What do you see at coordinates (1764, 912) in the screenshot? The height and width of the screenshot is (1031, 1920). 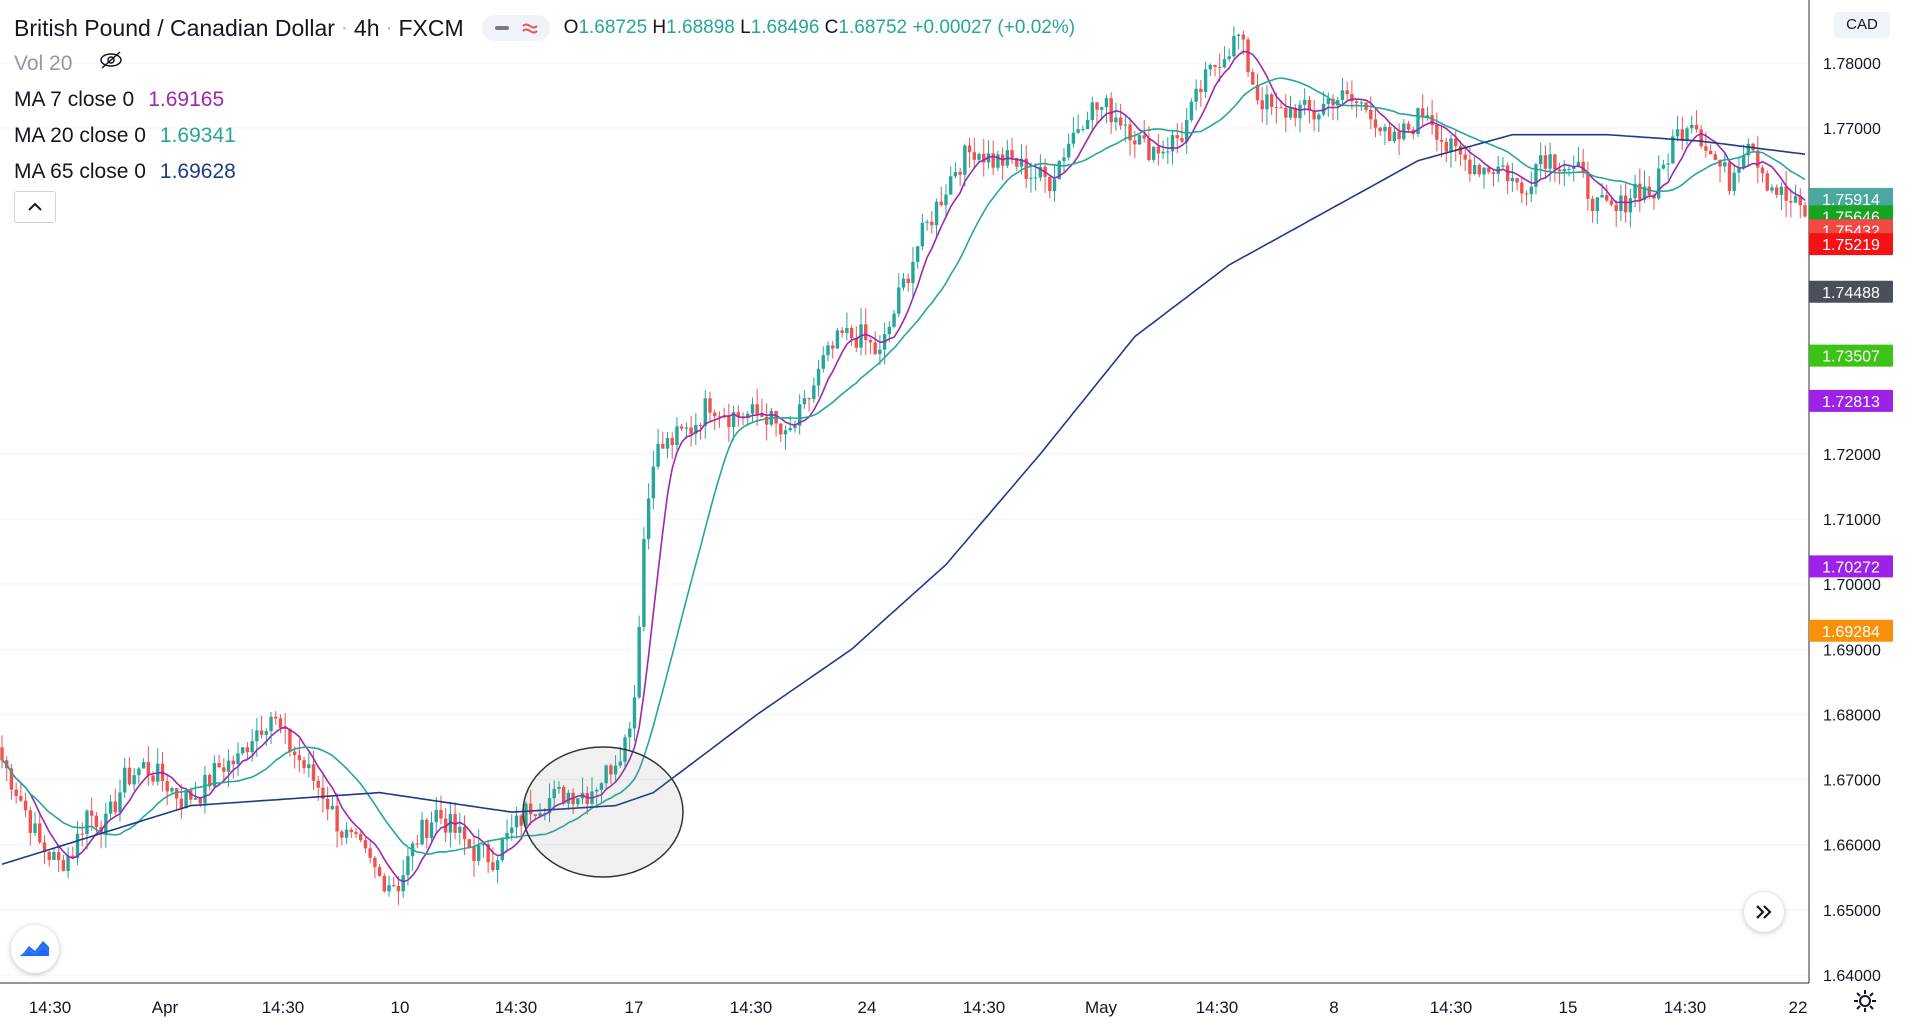 I see `scroll-to-realtime-button` at bounding box center [1764, 912].